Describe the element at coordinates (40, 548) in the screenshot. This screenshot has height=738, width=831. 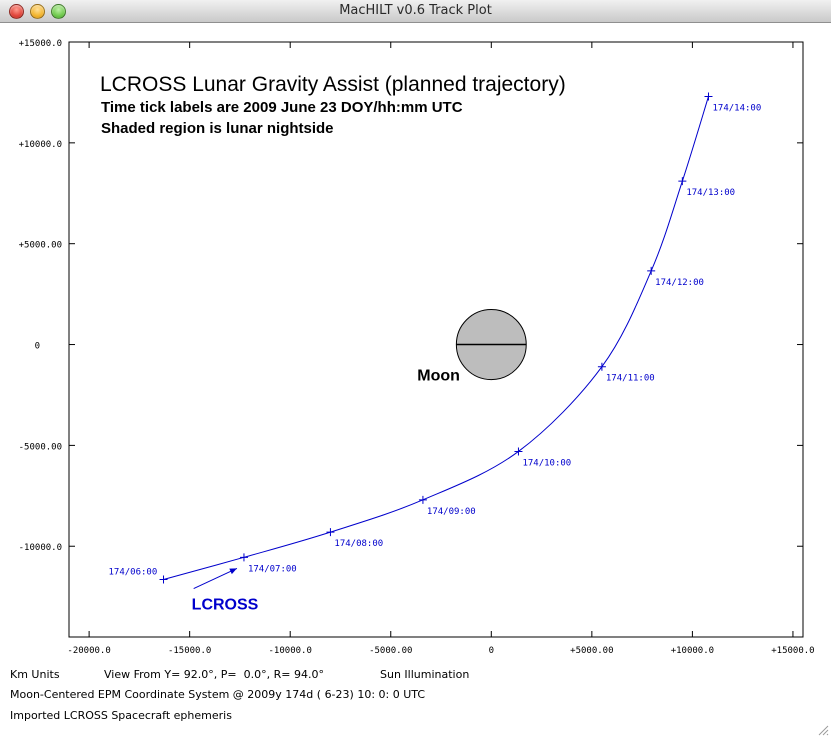
I see `y-tick-label: -10000.0` at that location.